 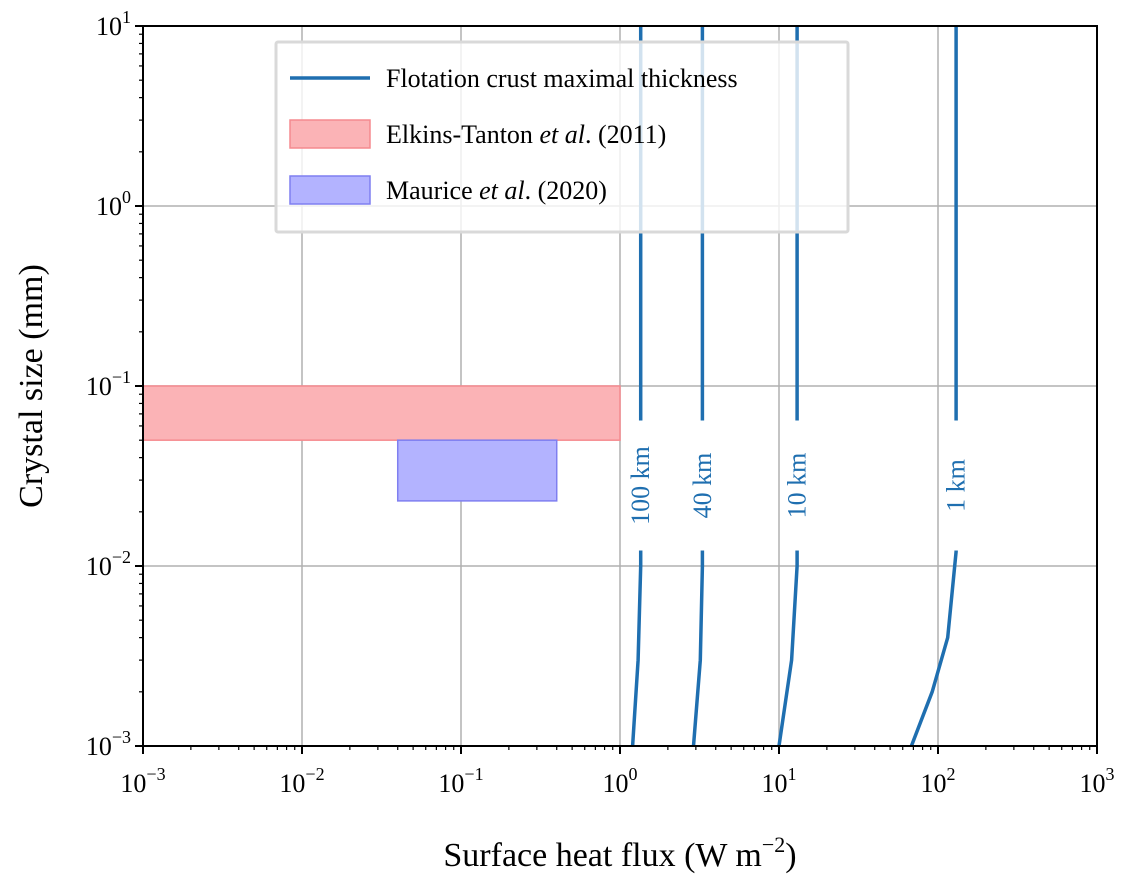 What do you see at coordinates (113, 24) in the screenshot?
I see `y-tick-label: 10¹` at bounding box center [113, 24].